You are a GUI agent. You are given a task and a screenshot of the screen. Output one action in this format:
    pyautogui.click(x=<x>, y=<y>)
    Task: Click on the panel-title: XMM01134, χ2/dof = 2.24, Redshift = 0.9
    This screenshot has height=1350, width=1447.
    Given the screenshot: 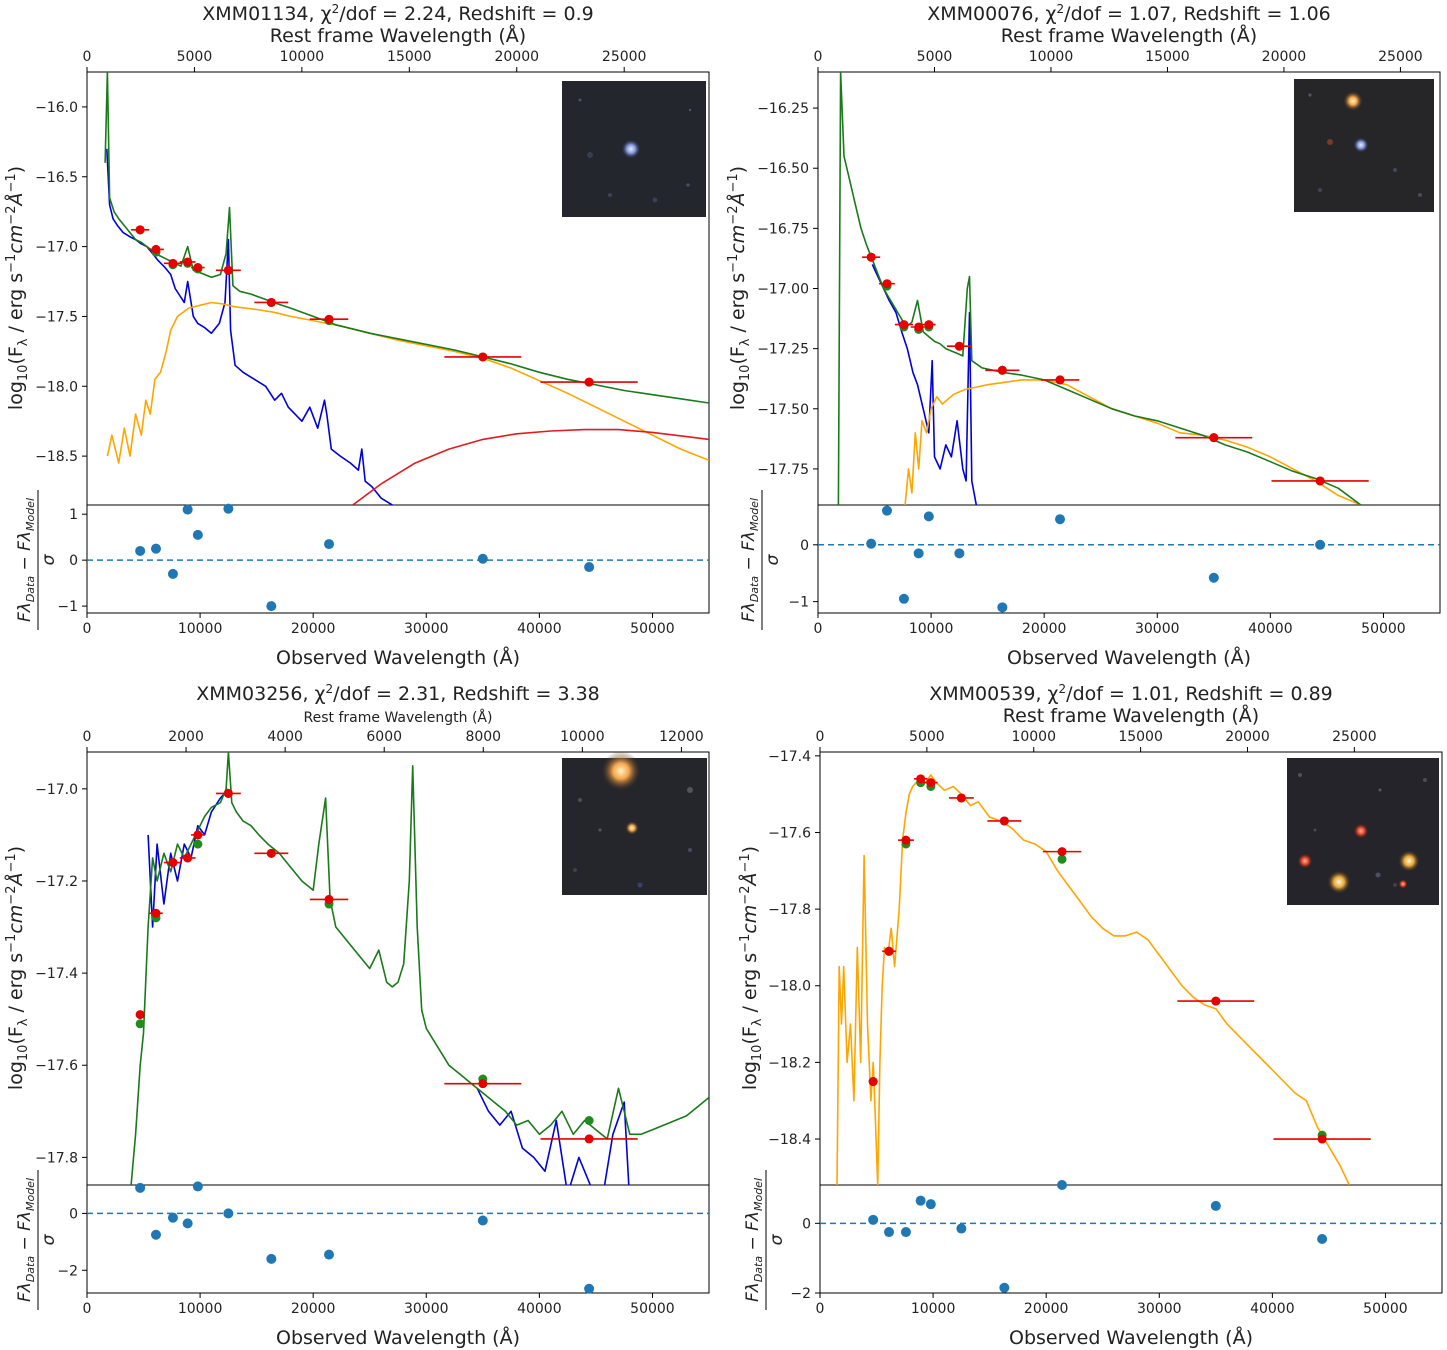 What is the action you would take?
    pyautogui.click(x=397, y=13)
    